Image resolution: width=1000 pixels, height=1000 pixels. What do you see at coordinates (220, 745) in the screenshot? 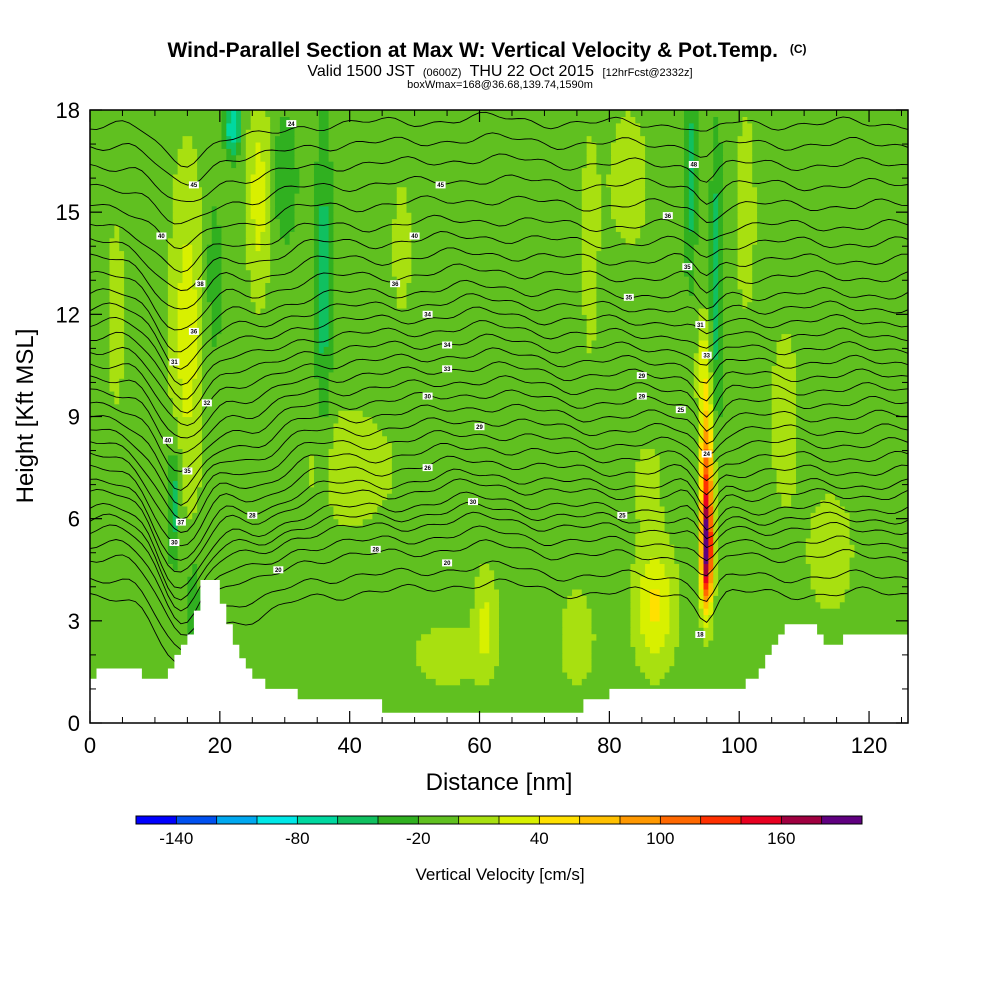
I see `x-tick-label: 20` at bounding box center [220, 745].